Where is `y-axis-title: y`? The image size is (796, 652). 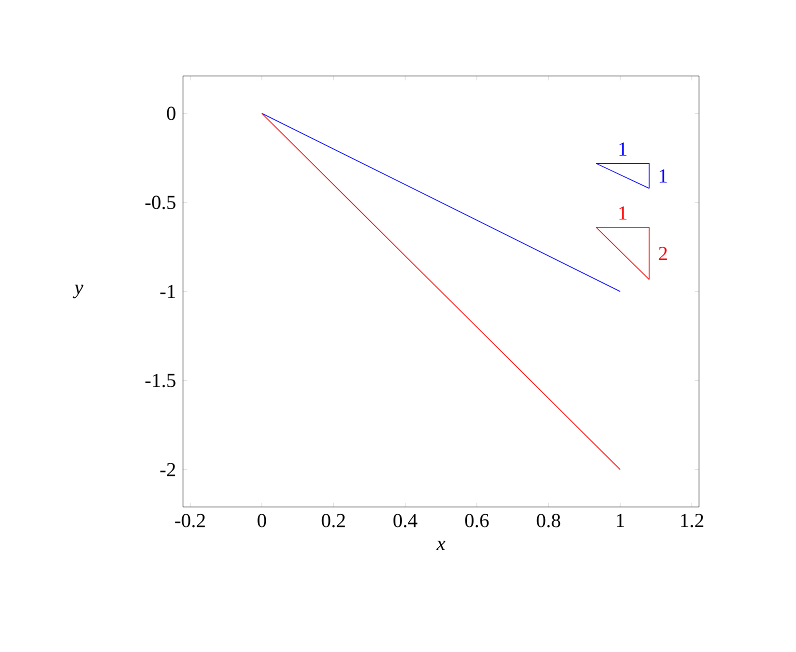
y-axis-title: y is located at coordinates (78, 291).